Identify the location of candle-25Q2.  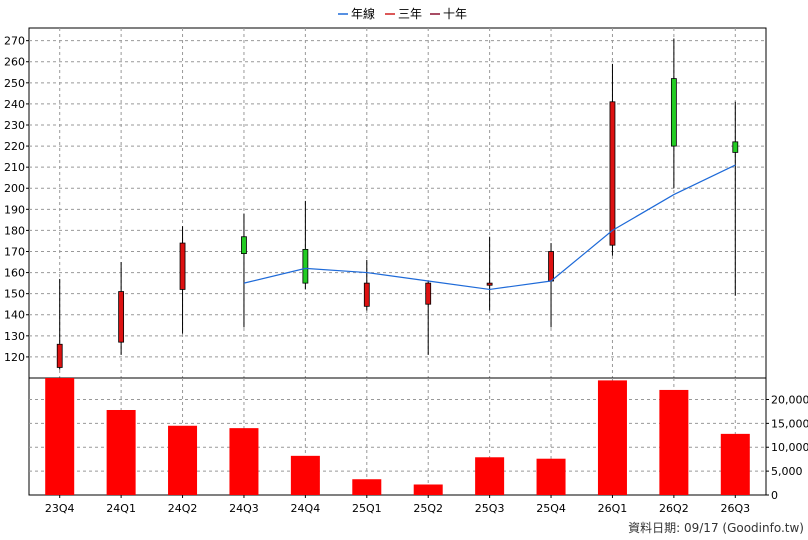
(428, 318).